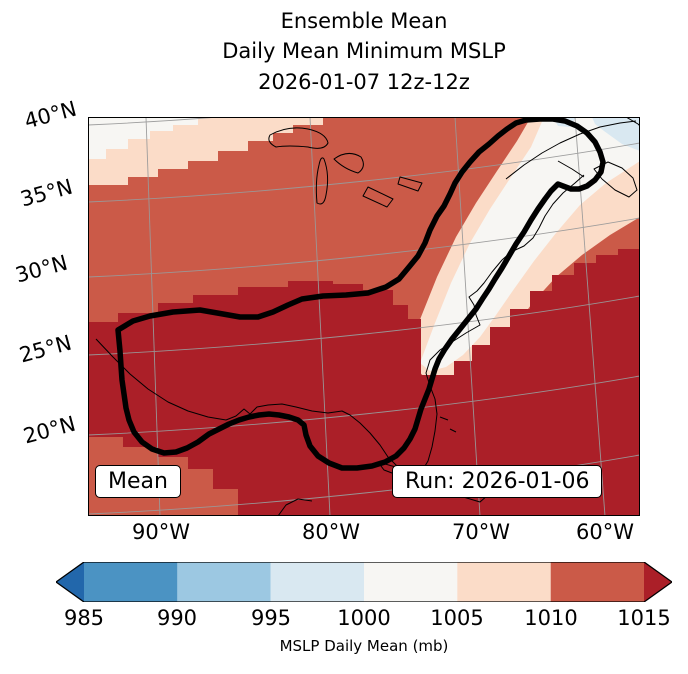 This screenshot has width=688, height=674. What do you see at coordinates (364, 21) in the screenshot?
I see `title-line-1: Ensemble Mean` at bounding box center [364, 21].